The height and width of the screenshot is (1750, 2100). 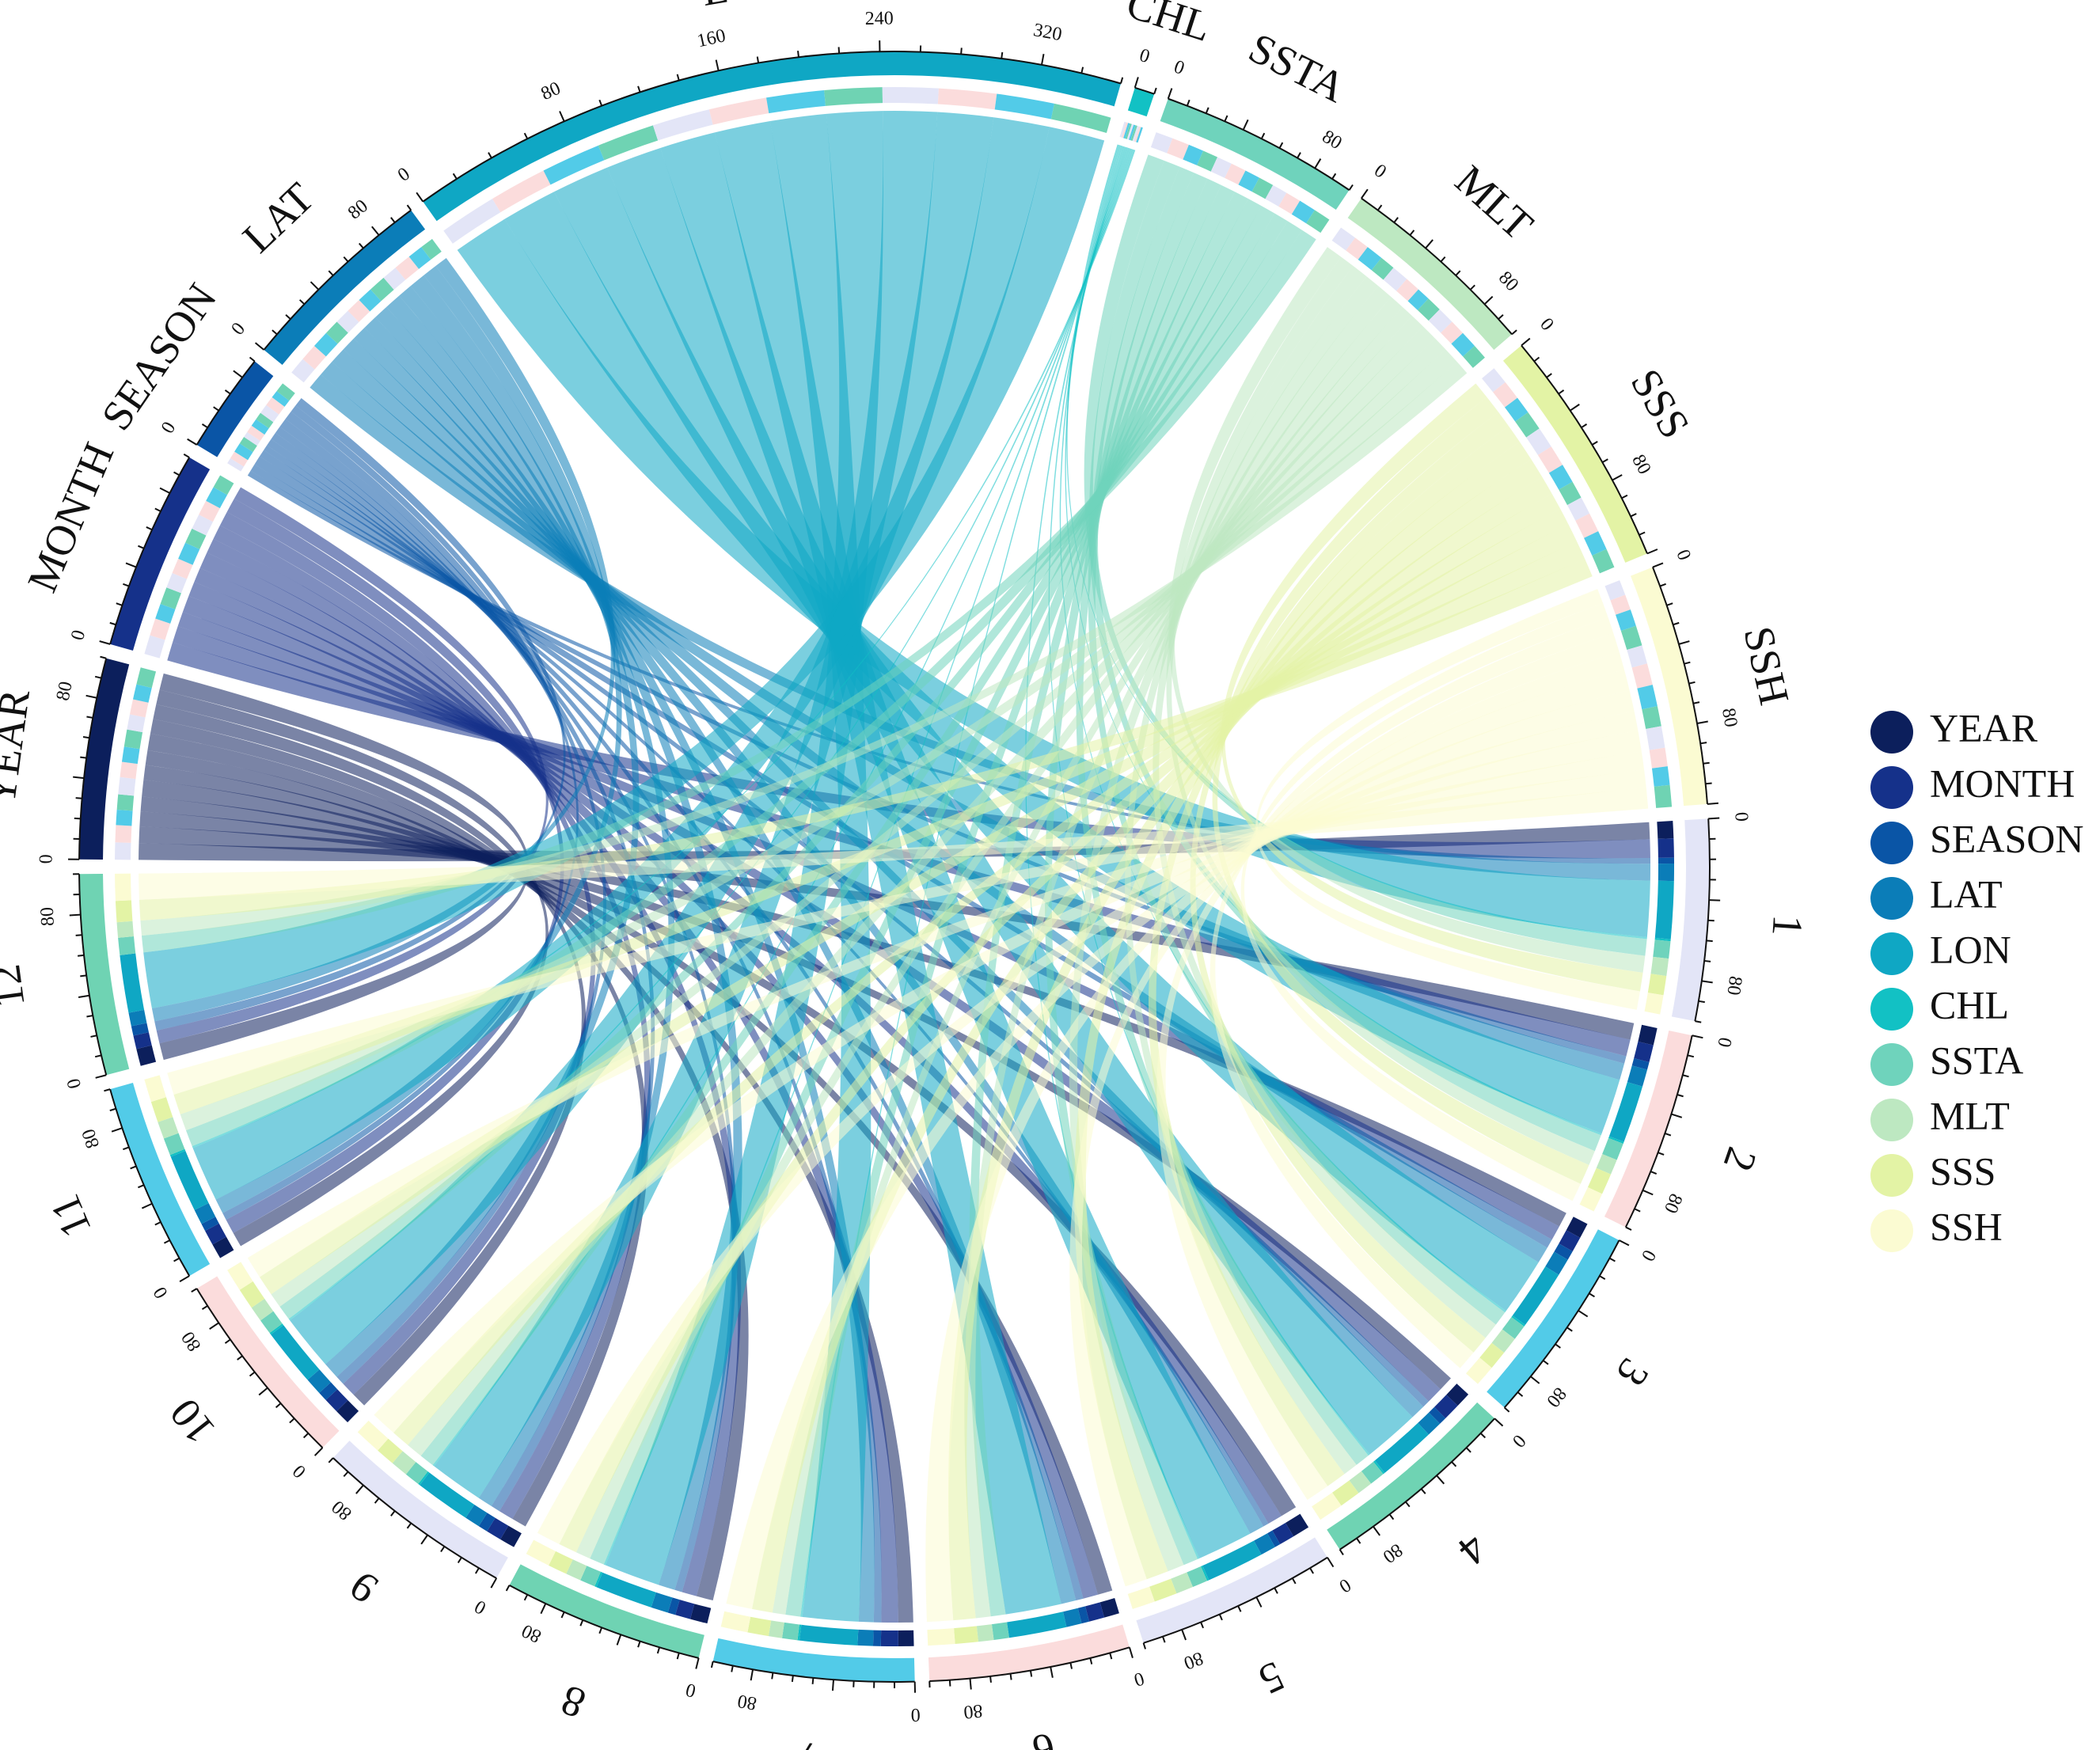 I want to click on tick-label-6-0: 0, so click(x=1138, y=1679).